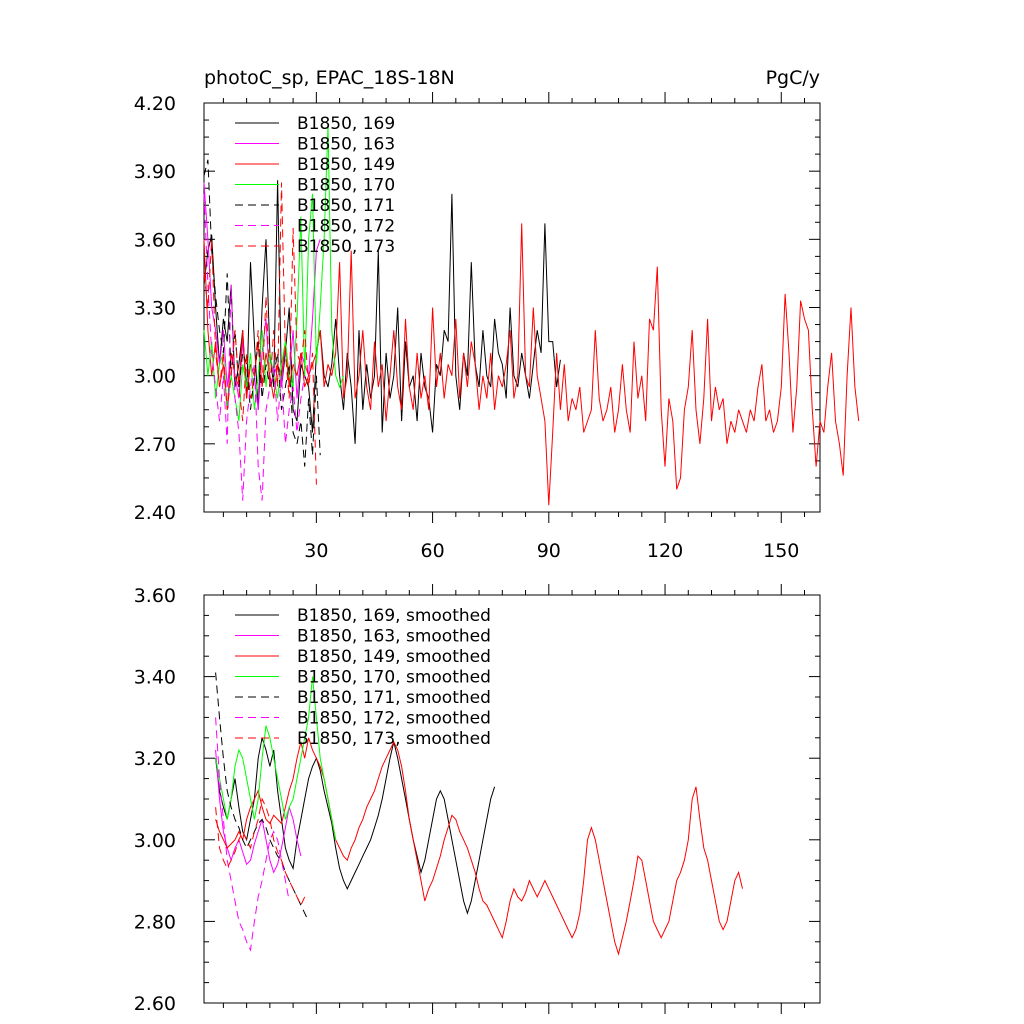 This screenshot has height=1024, width=1024. Describe the element at coordinates (781, 551) in the screenshot. I see `x-tick-label: 150` at that location.